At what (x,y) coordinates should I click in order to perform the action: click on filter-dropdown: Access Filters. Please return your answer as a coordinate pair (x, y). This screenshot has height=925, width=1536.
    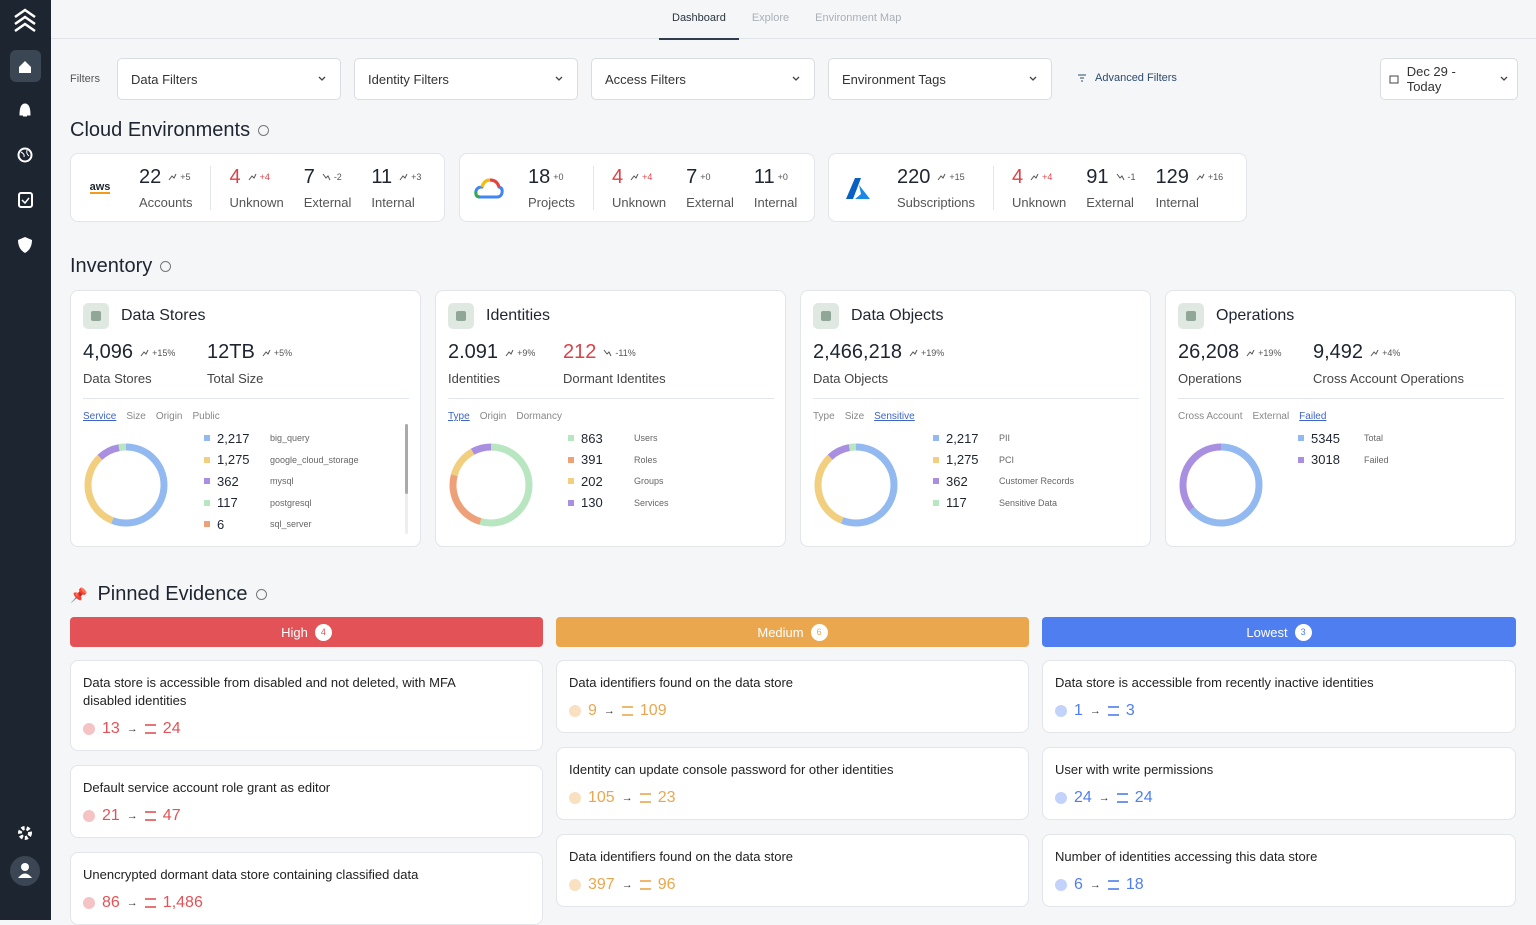
    Looking at the image, I should click on (703, 79).